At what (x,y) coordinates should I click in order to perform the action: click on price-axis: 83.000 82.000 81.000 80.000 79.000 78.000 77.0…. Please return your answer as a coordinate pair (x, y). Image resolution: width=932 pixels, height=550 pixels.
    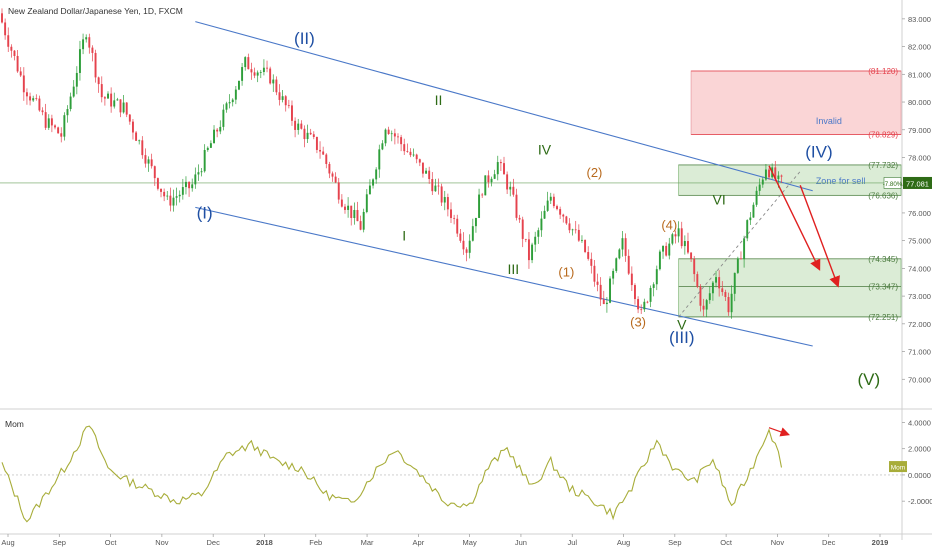
    Looking at the image, I should click on (907, 199).